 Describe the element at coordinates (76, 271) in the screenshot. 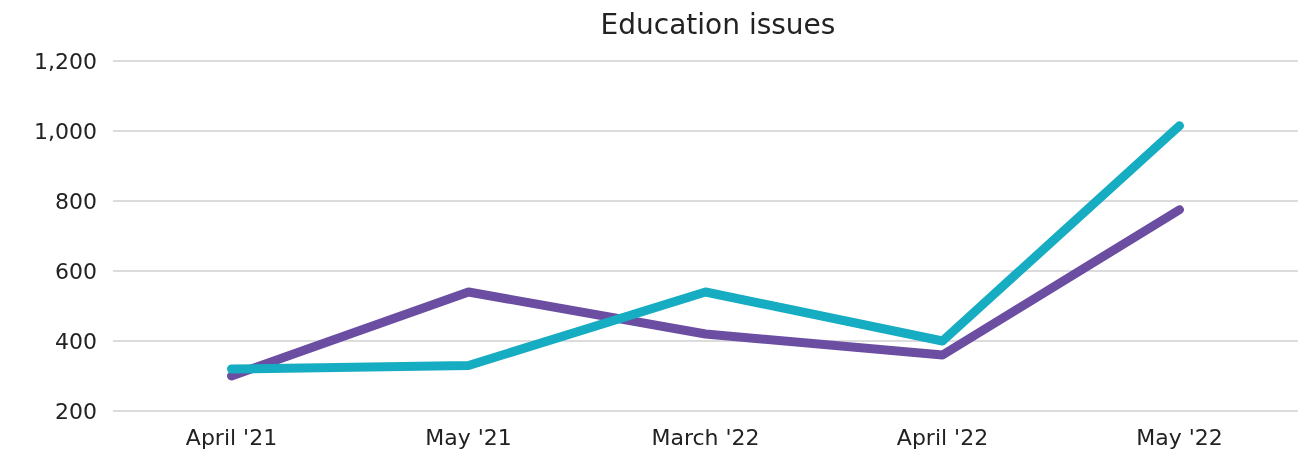

I see `y-tick-label: 600` at that location.